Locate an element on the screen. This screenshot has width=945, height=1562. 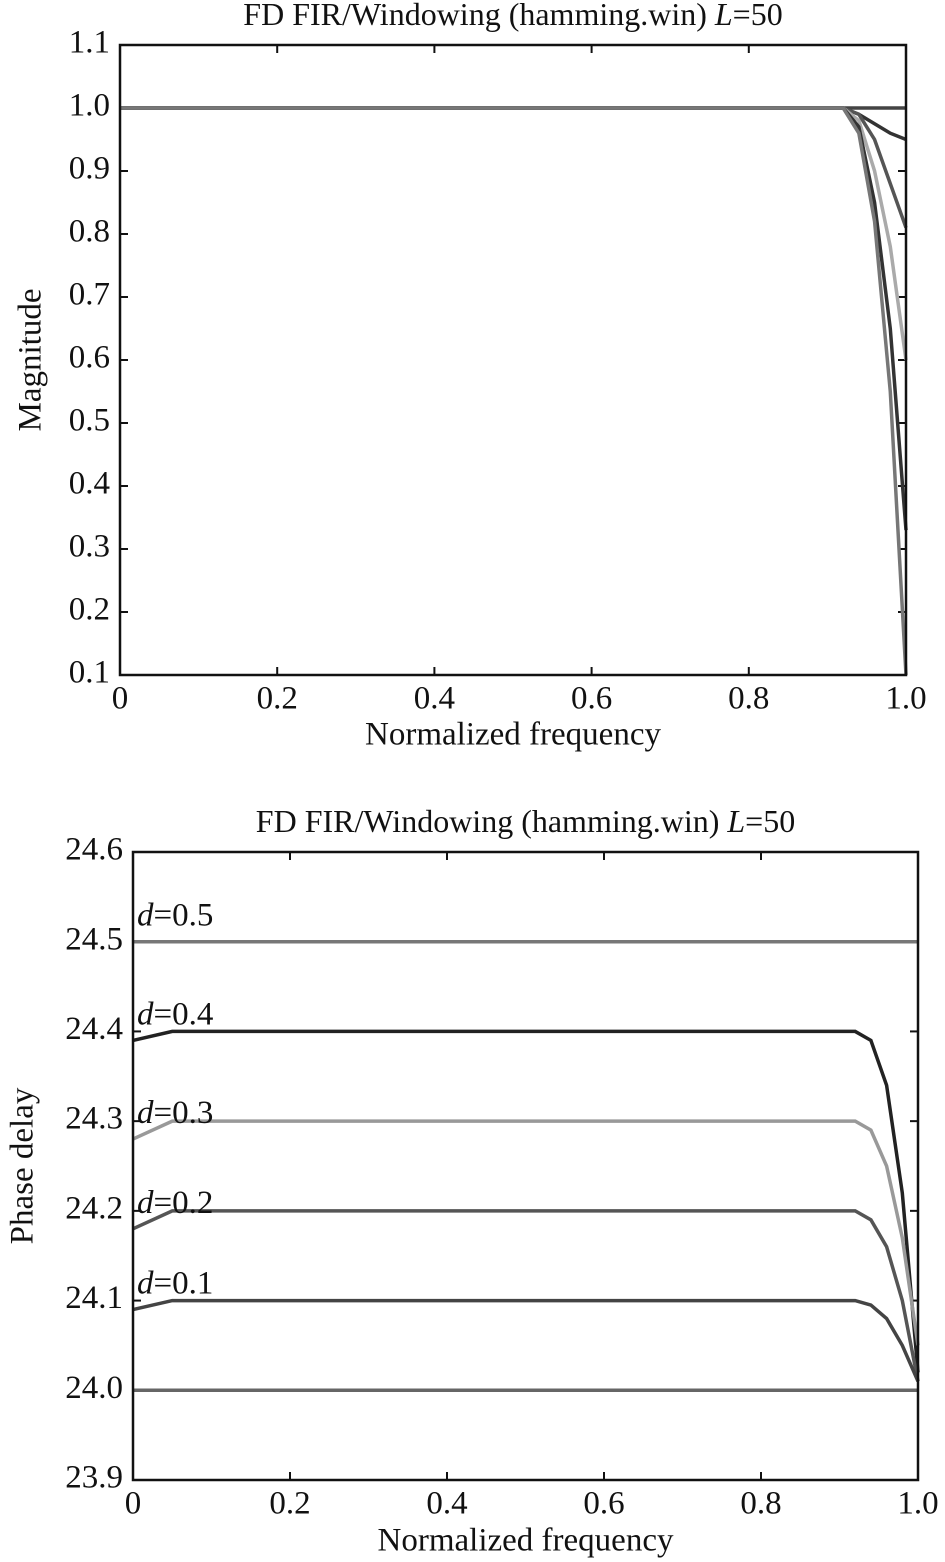
y-tick-label: 24.5 is located at coordinates (94, 939).